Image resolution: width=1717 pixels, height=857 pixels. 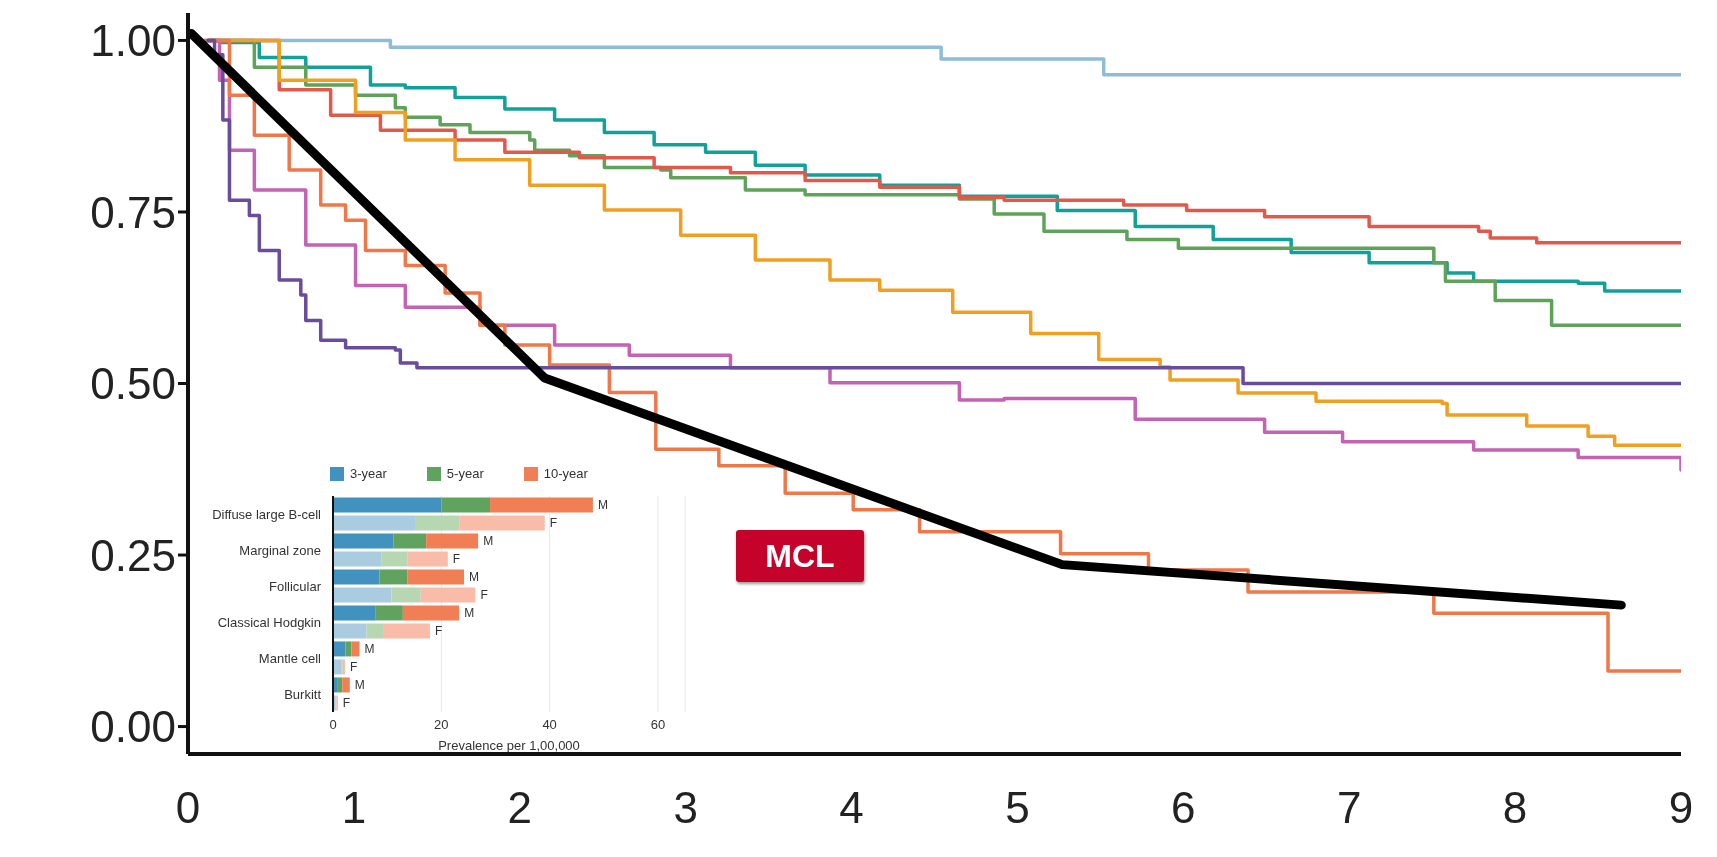 What do you see at coordinates (133, 212) in the screenshot?
I see `y-tick-label: 0.75` at bounding box center [133, 212].